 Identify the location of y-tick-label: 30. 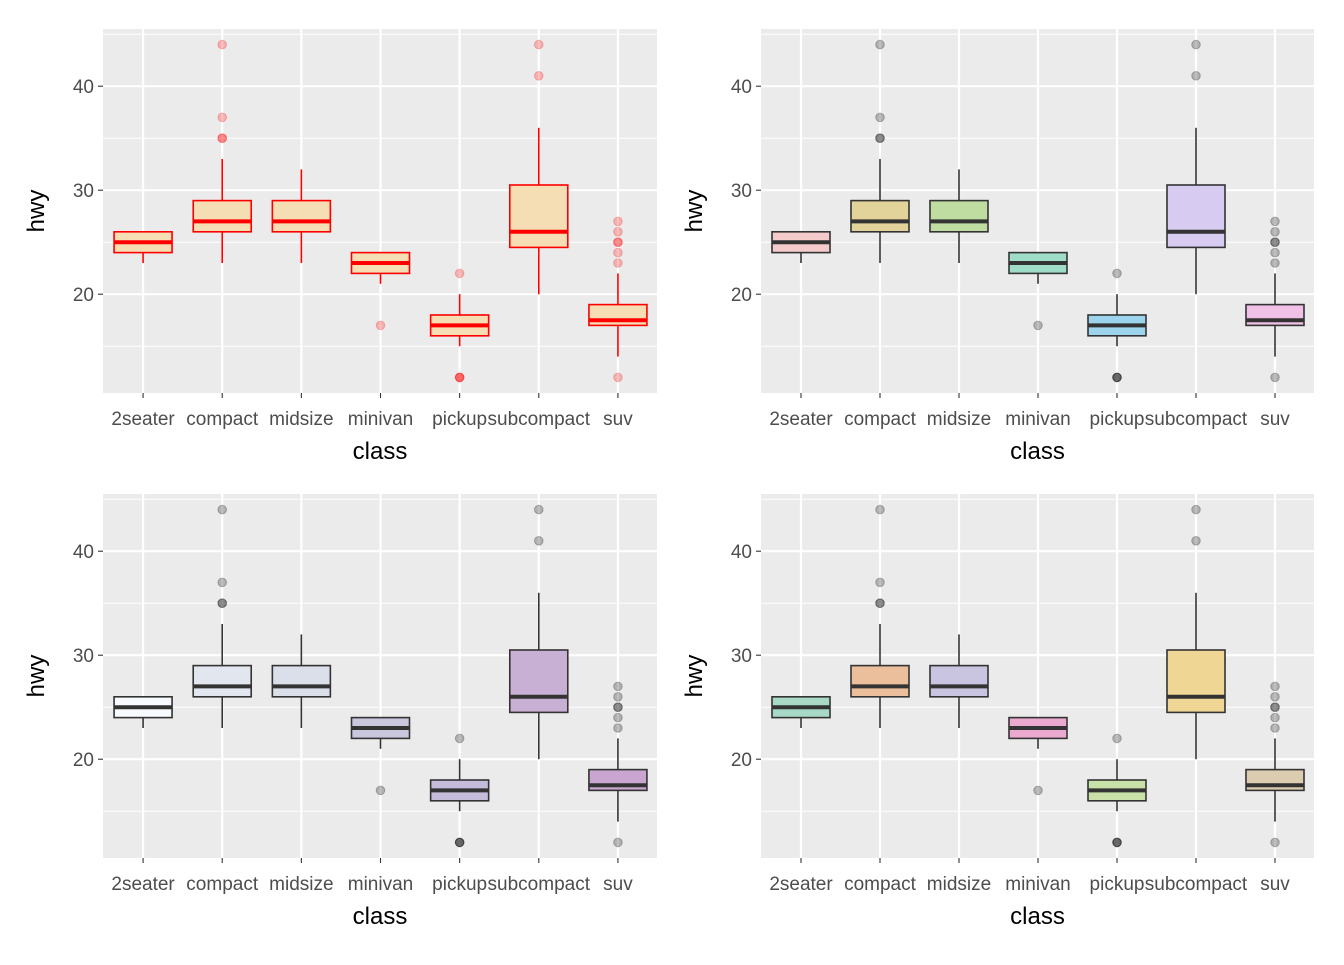
(741, 191).